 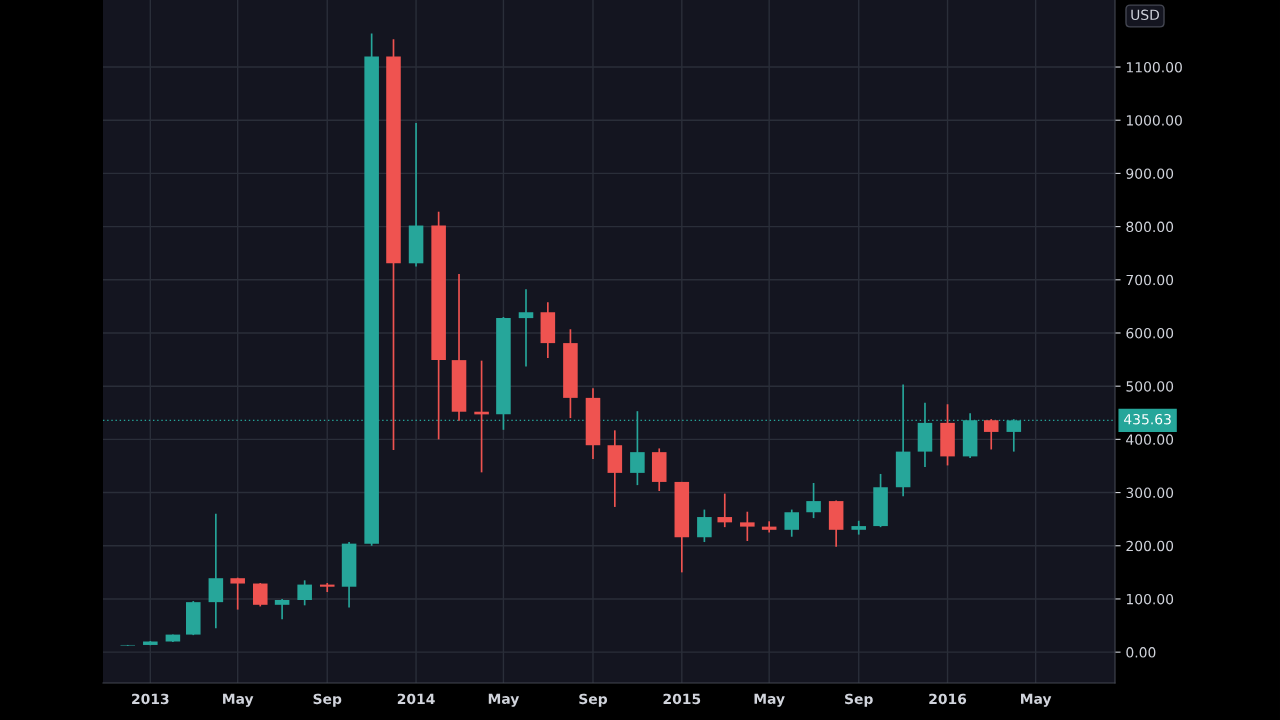 I want to click on y-tick-label: 1100.00, so click(x=1154, y=67).